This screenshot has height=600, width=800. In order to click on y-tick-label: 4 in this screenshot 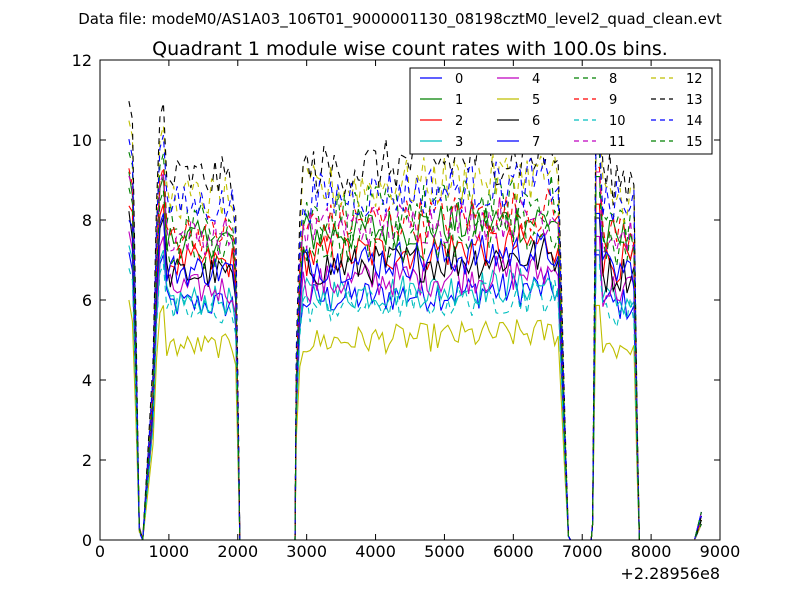, I will do `click(87, 380)`.